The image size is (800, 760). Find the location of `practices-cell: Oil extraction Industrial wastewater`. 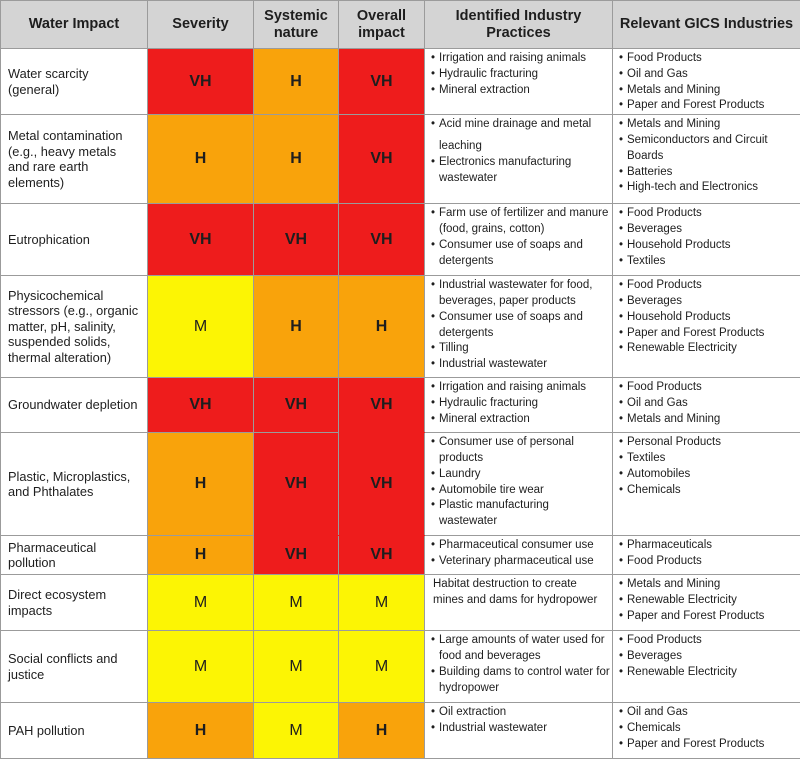

practices-cell: Oil extraction Industrial wastewater is located at coordinates (518, 731).